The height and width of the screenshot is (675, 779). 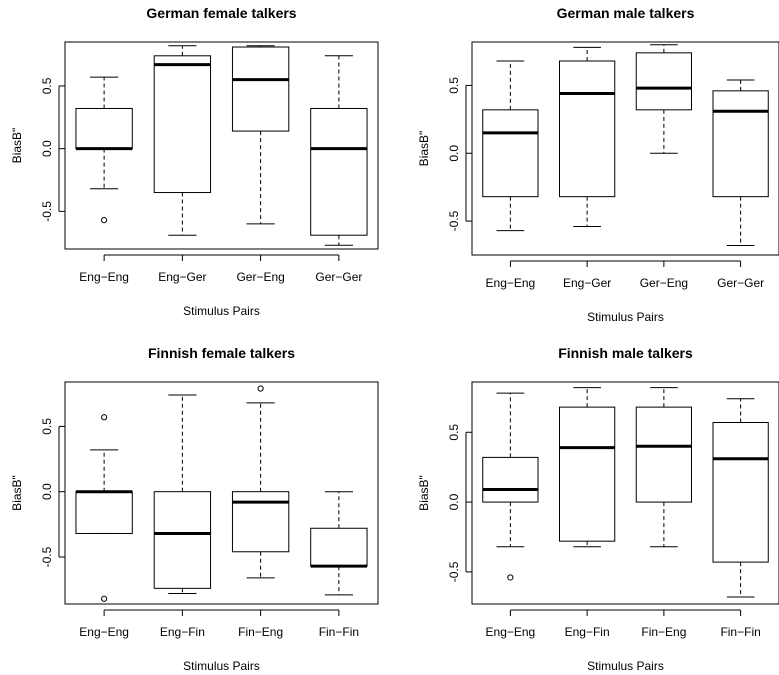 I want to click on panel-title: Finnish male talkers, so click(x=625, y=353).